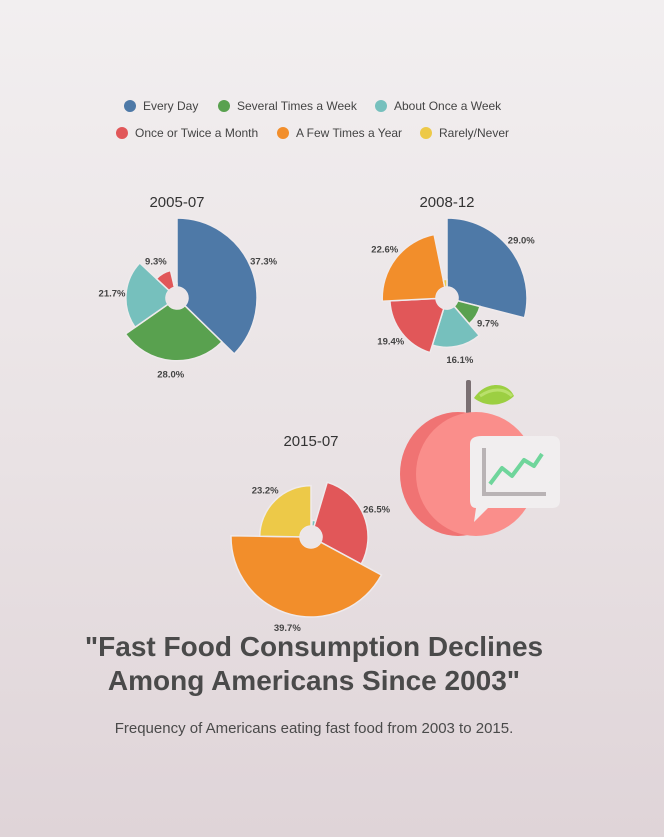 Image resolution: width=664 pixels, height=837 pixels. Describe the element at coordinates (265, 490) in the screenshot. I see `data-label: 23.2%` at that location.